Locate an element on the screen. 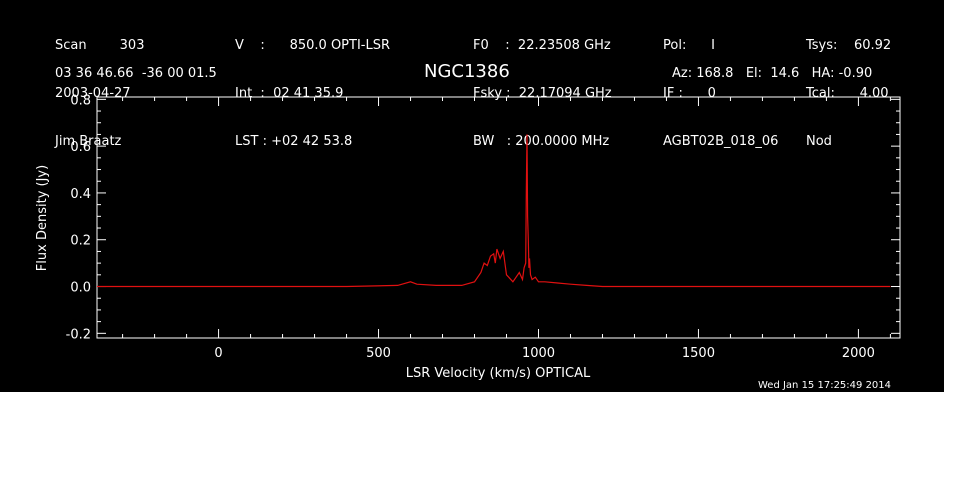 The height and width of the screenshot is (490, 962). az-el-ha: Az: 168.8 El: 14.6 HA: -0.90 is located at coordinates (772, 73).